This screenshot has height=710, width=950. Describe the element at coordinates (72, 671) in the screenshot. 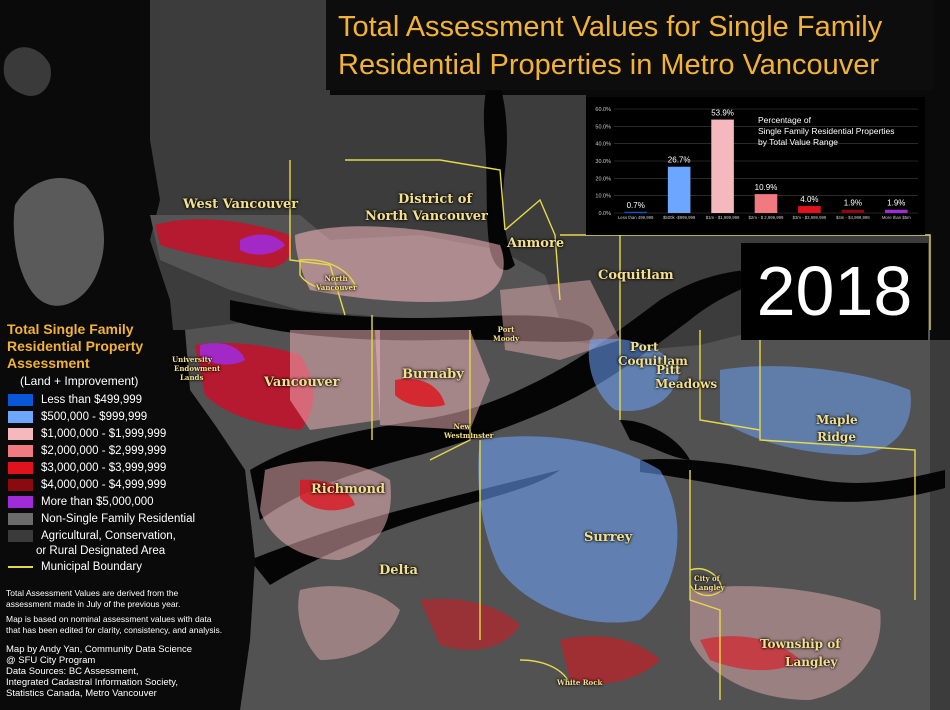

I see `credit-line-3: Data Sources: BC Assessment,` at that location.